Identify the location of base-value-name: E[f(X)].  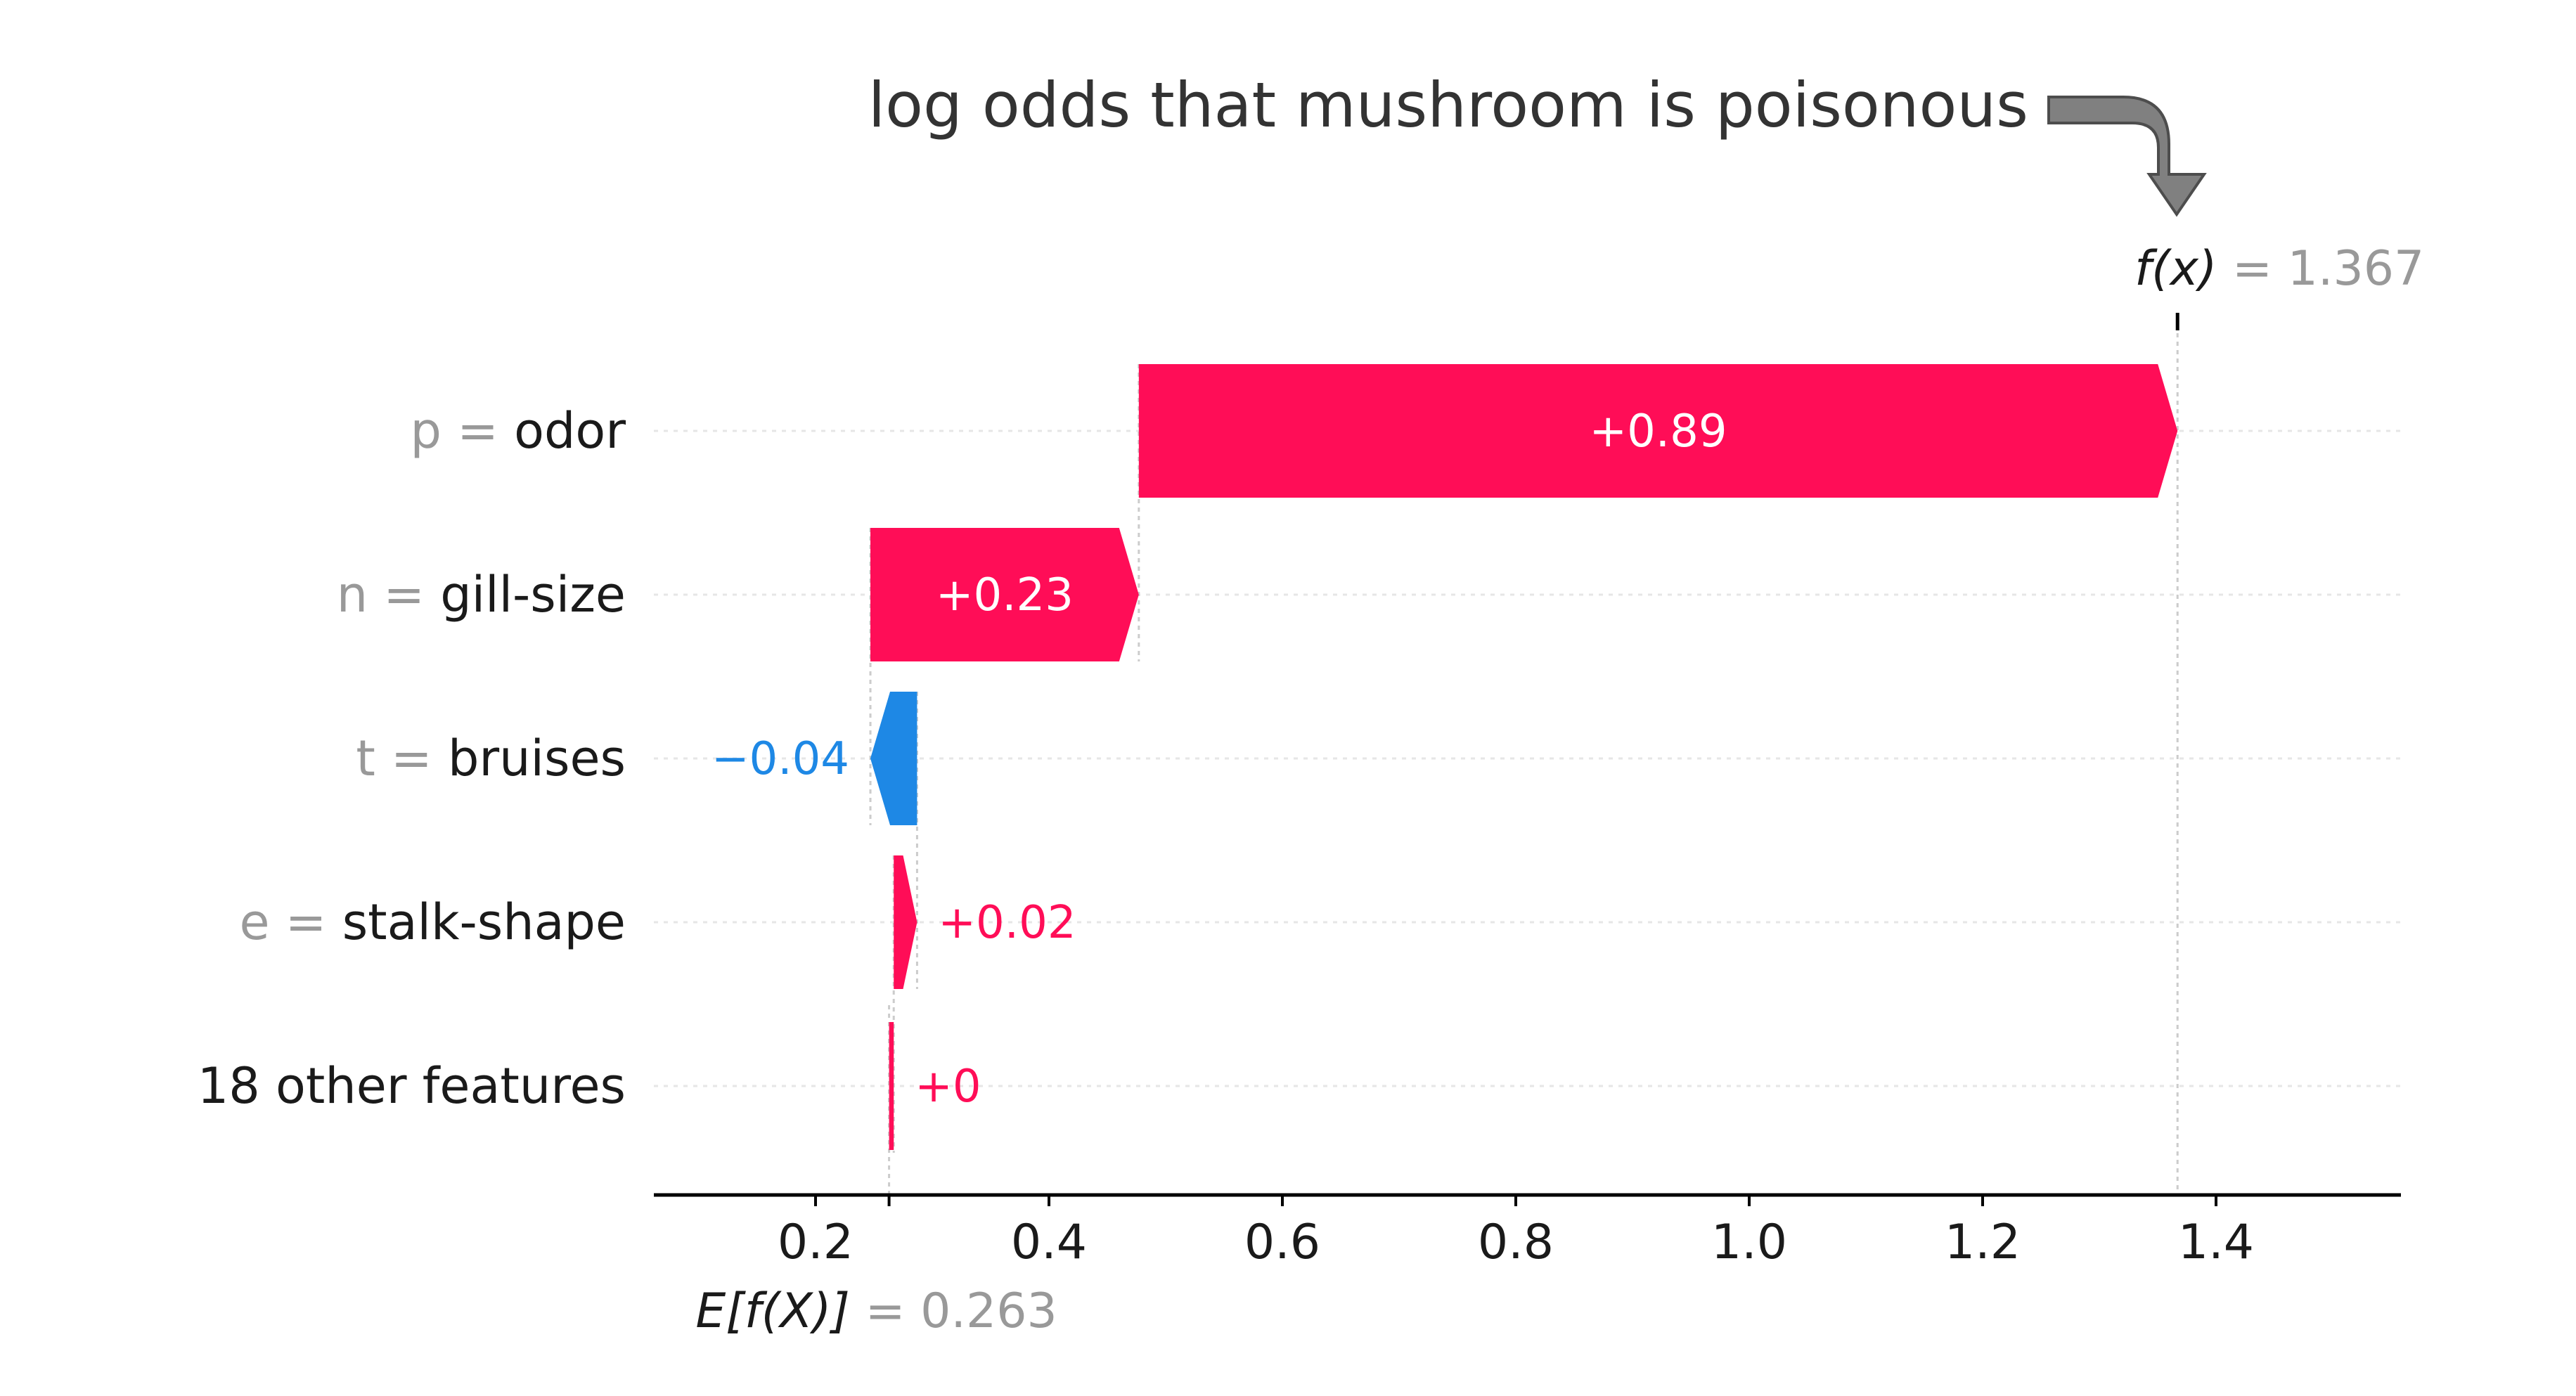
(780, 1311).